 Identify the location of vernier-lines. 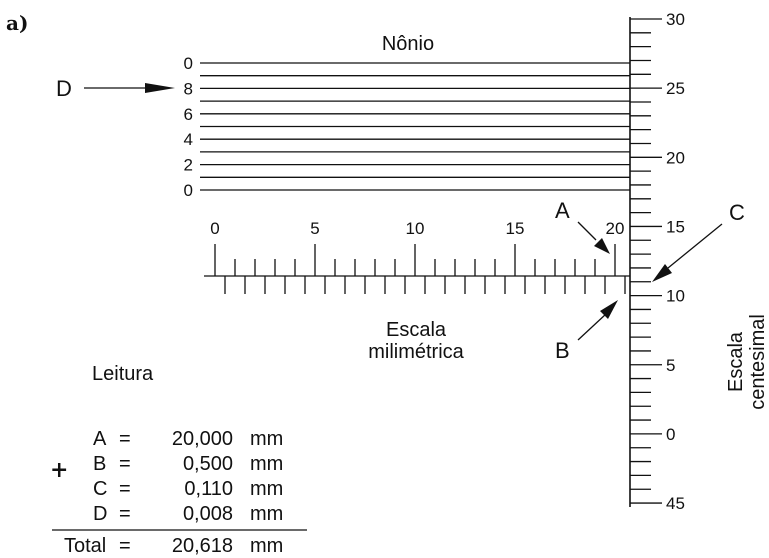
(415, 126).